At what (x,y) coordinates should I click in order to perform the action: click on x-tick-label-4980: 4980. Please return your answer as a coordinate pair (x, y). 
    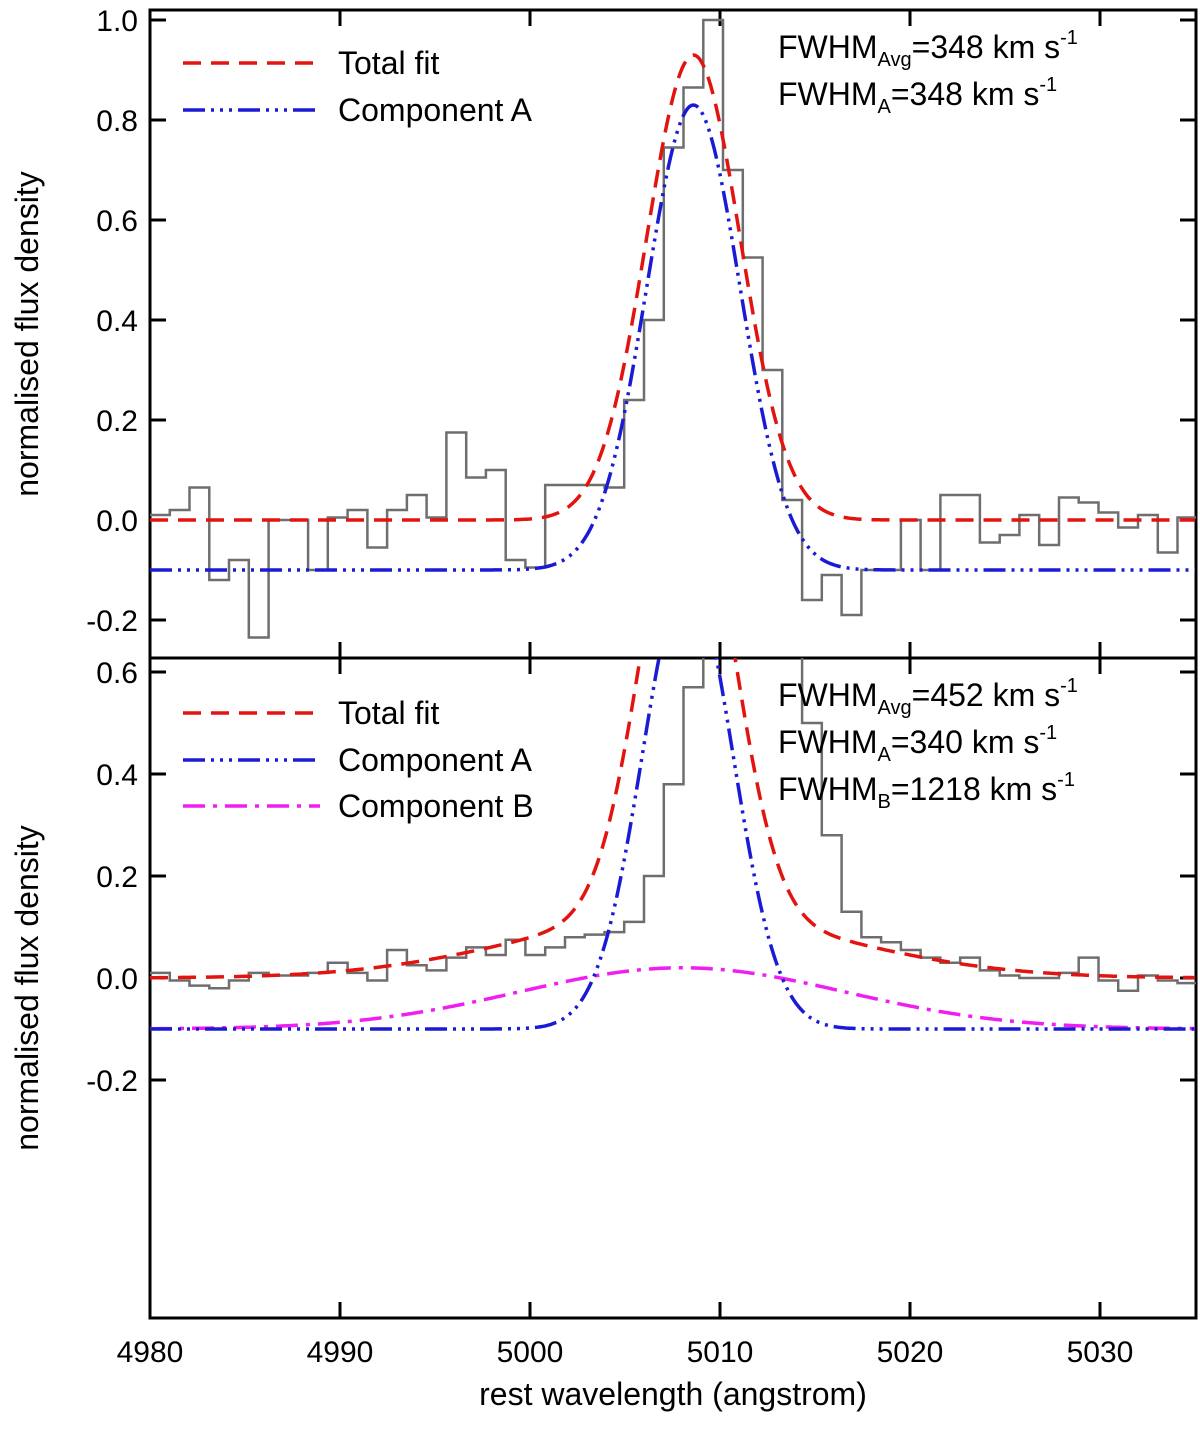
    Looking at the image, I should click on (150, 1352).